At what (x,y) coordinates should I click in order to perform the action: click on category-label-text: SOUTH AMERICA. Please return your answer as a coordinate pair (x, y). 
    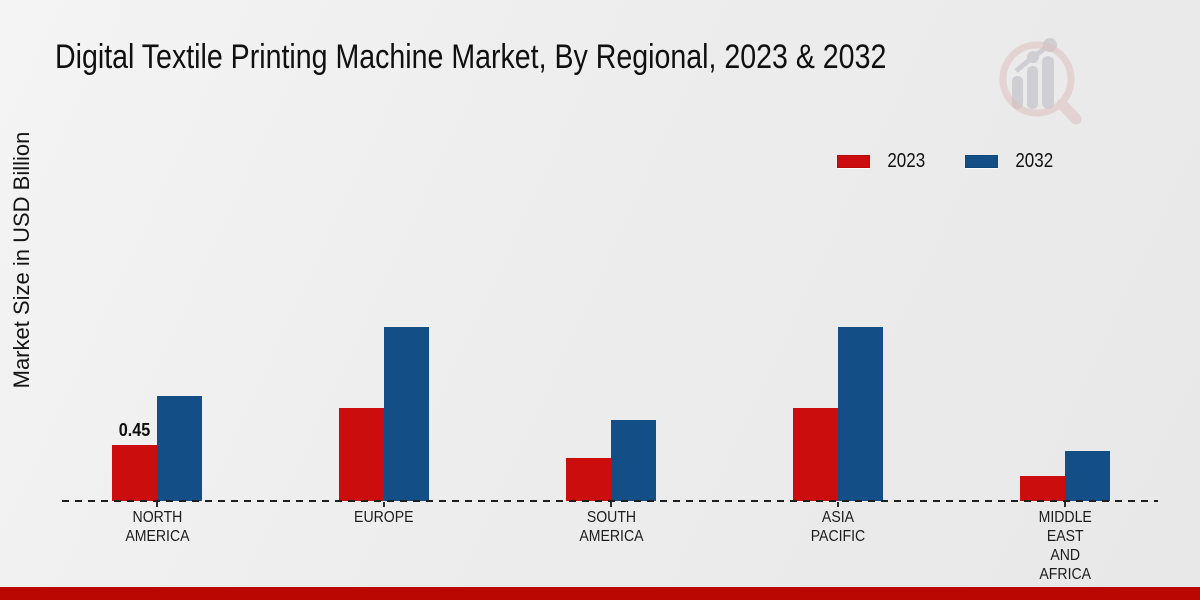
    Looking at the image, I should click on (611, 527).